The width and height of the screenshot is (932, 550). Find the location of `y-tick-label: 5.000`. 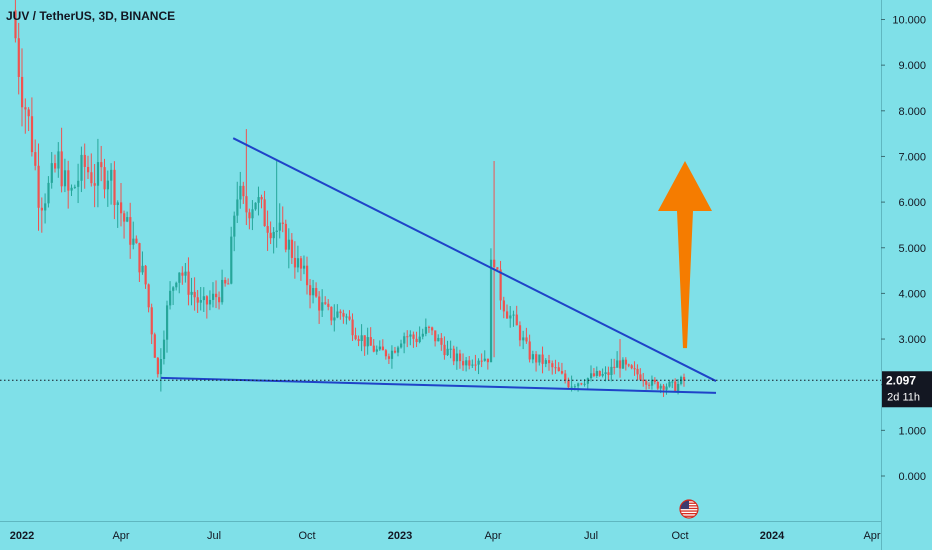

y-tick-label: 5.000 is located at coordinates (912, 249).